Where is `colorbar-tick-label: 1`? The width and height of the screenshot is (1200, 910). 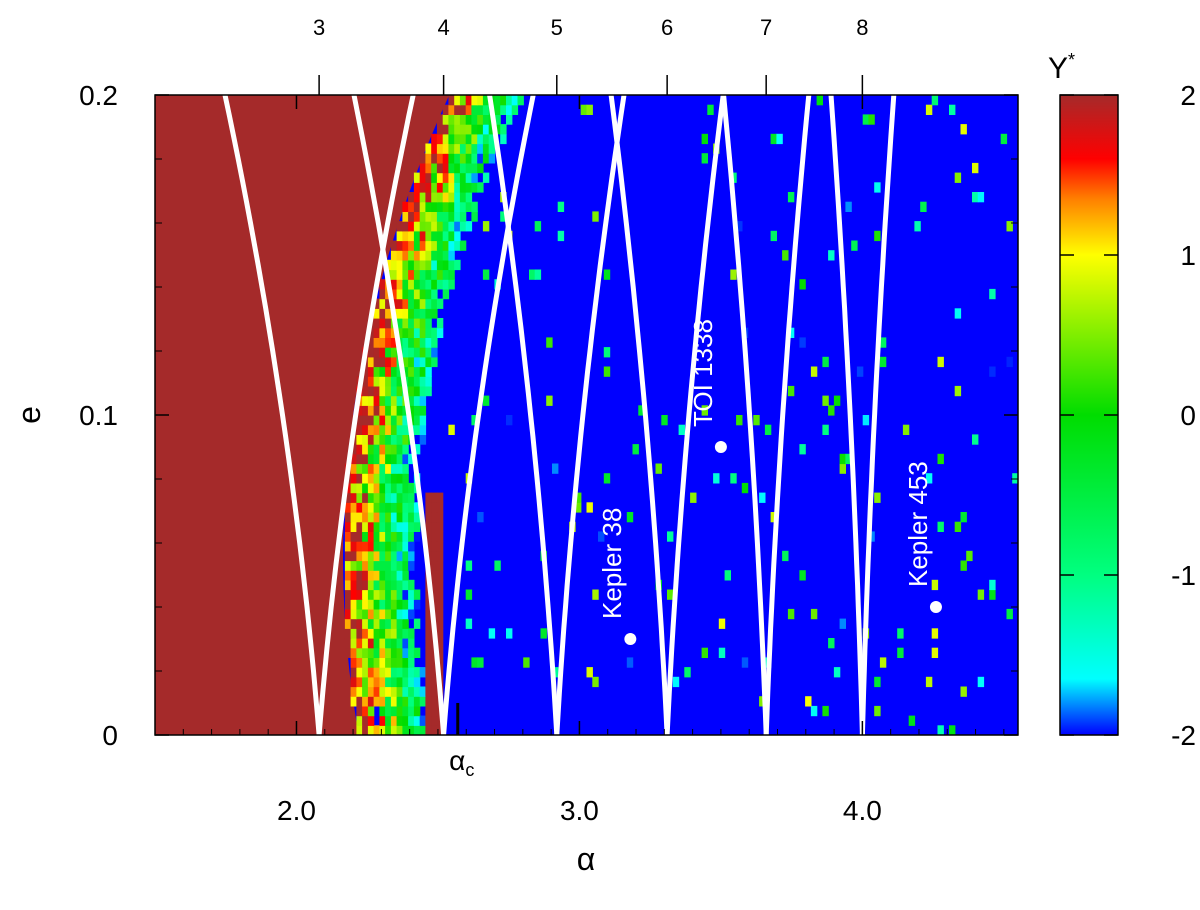 colorbar-tick-label: 1 is located at coordinates (1188, 255).